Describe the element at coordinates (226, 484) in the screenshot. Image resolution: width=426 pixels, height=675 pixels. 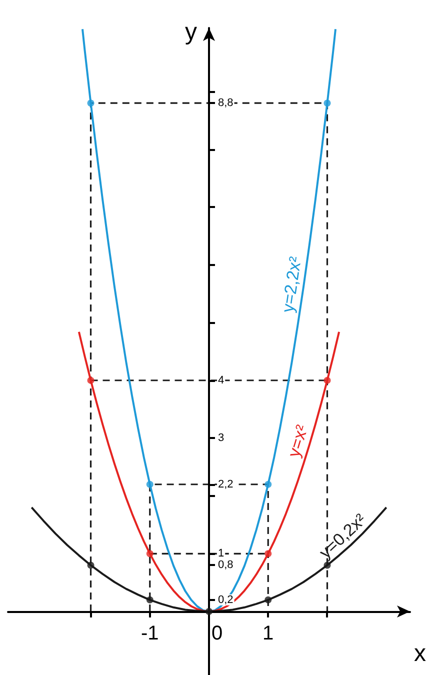
I see `y-tick-label: 2,2` at that location.